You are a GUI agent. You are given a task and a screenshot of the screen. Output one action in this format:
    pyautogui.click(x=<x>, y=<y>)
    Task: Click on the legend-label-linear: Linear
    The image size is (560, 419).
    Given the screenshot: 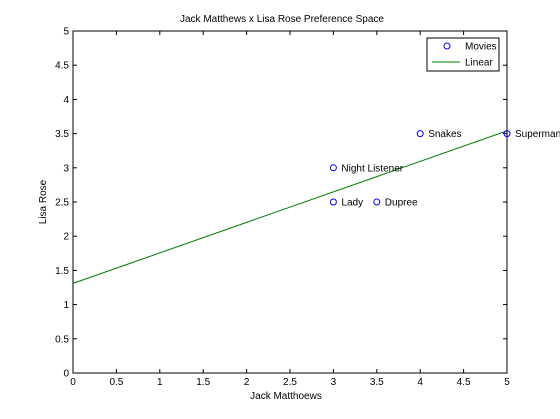 What is the action you would take?
    pyautogui.click(x=479, y=63)
    